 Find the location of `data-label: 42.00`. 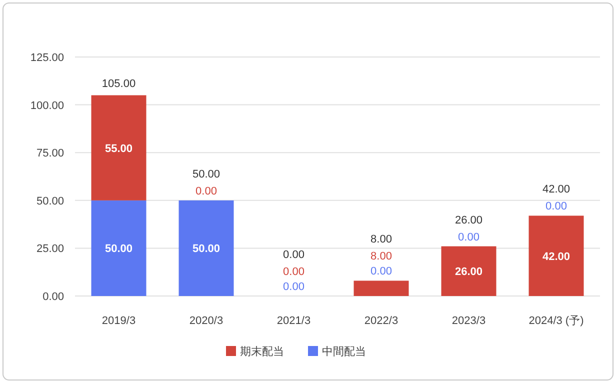

data-label: 42.00 is located at coordinates (556, 256).